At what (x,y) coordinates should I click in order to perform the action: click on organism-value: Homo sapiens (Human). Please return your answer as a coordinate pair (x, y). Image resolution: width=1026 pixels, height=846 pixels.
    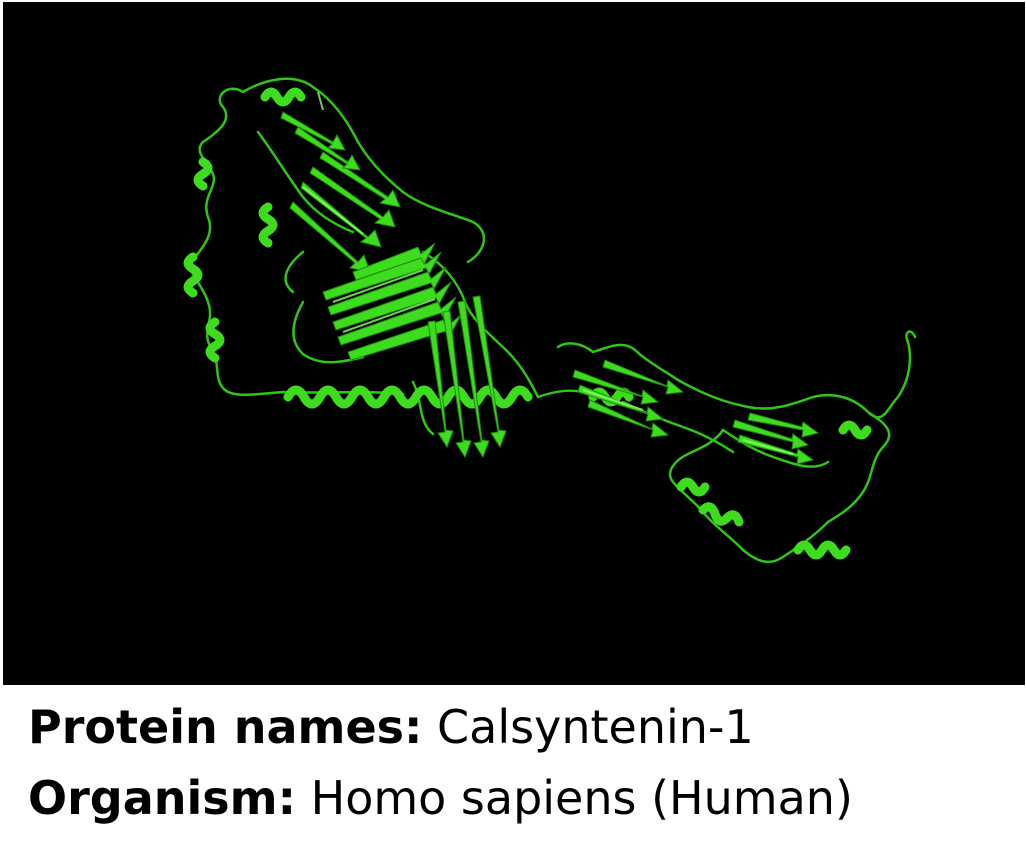
    Looking at the image, I should click on (581, 798).